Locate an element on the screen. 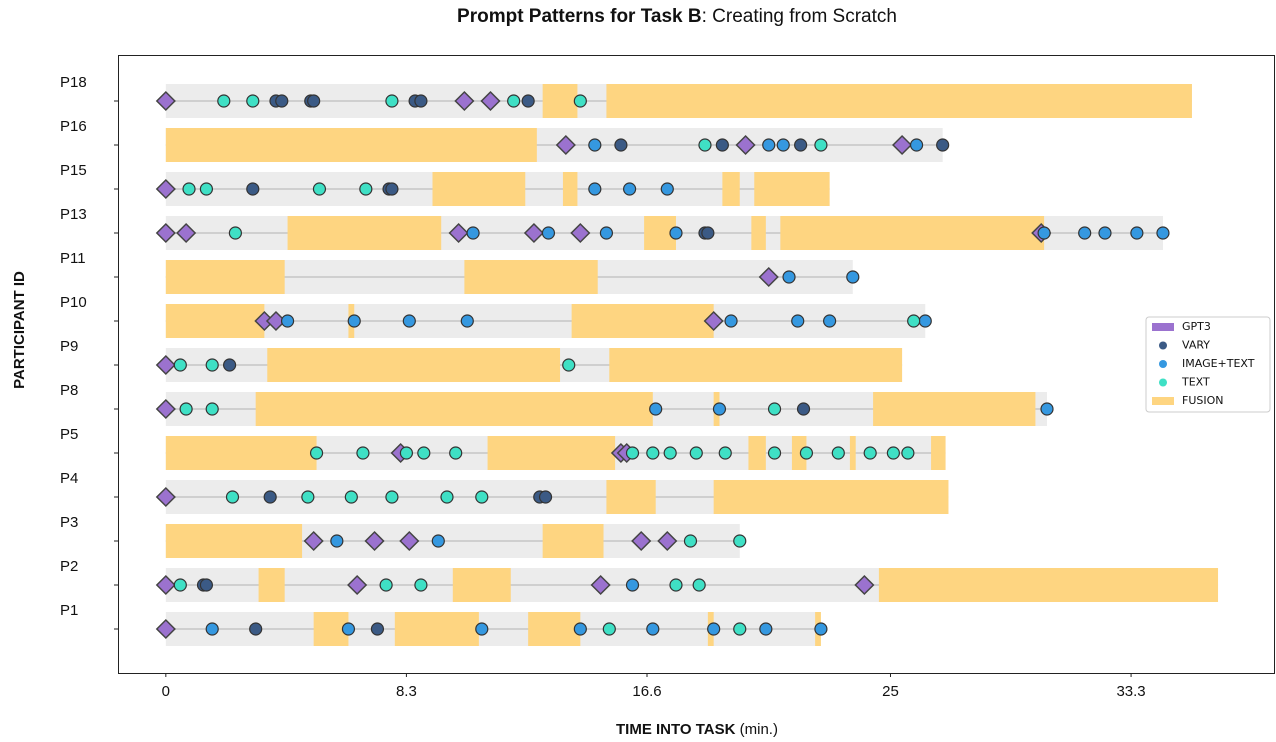 The image size is (1276, 742). legend-label: VARY is located at coordinates (1196, 345).